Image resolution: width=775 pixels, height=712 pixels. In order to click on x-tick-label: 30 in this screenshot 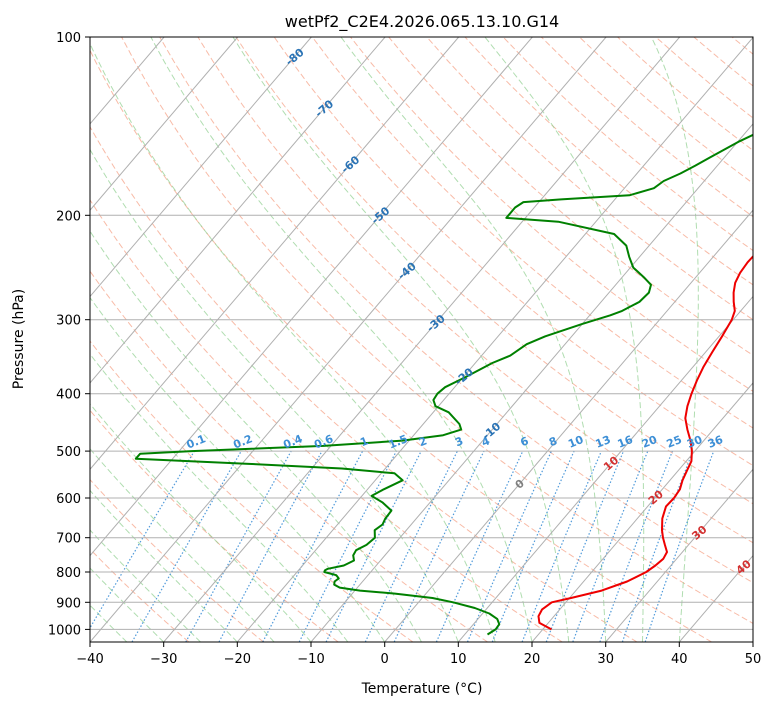, I will do `click(605, 659)`.